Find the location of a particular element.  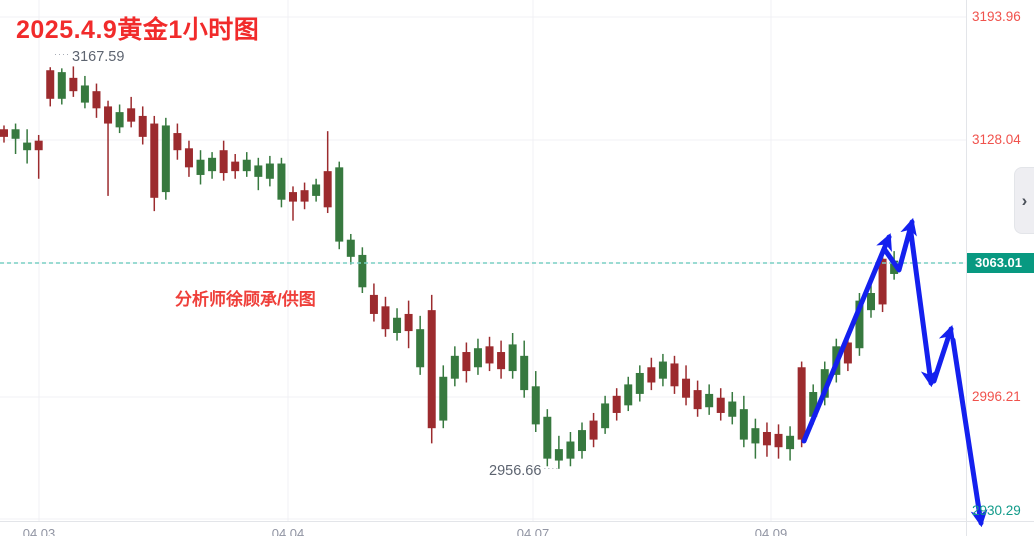

time-axis: 04.03 04.04 04.07 04.09 is located at coordinates (517, 528).